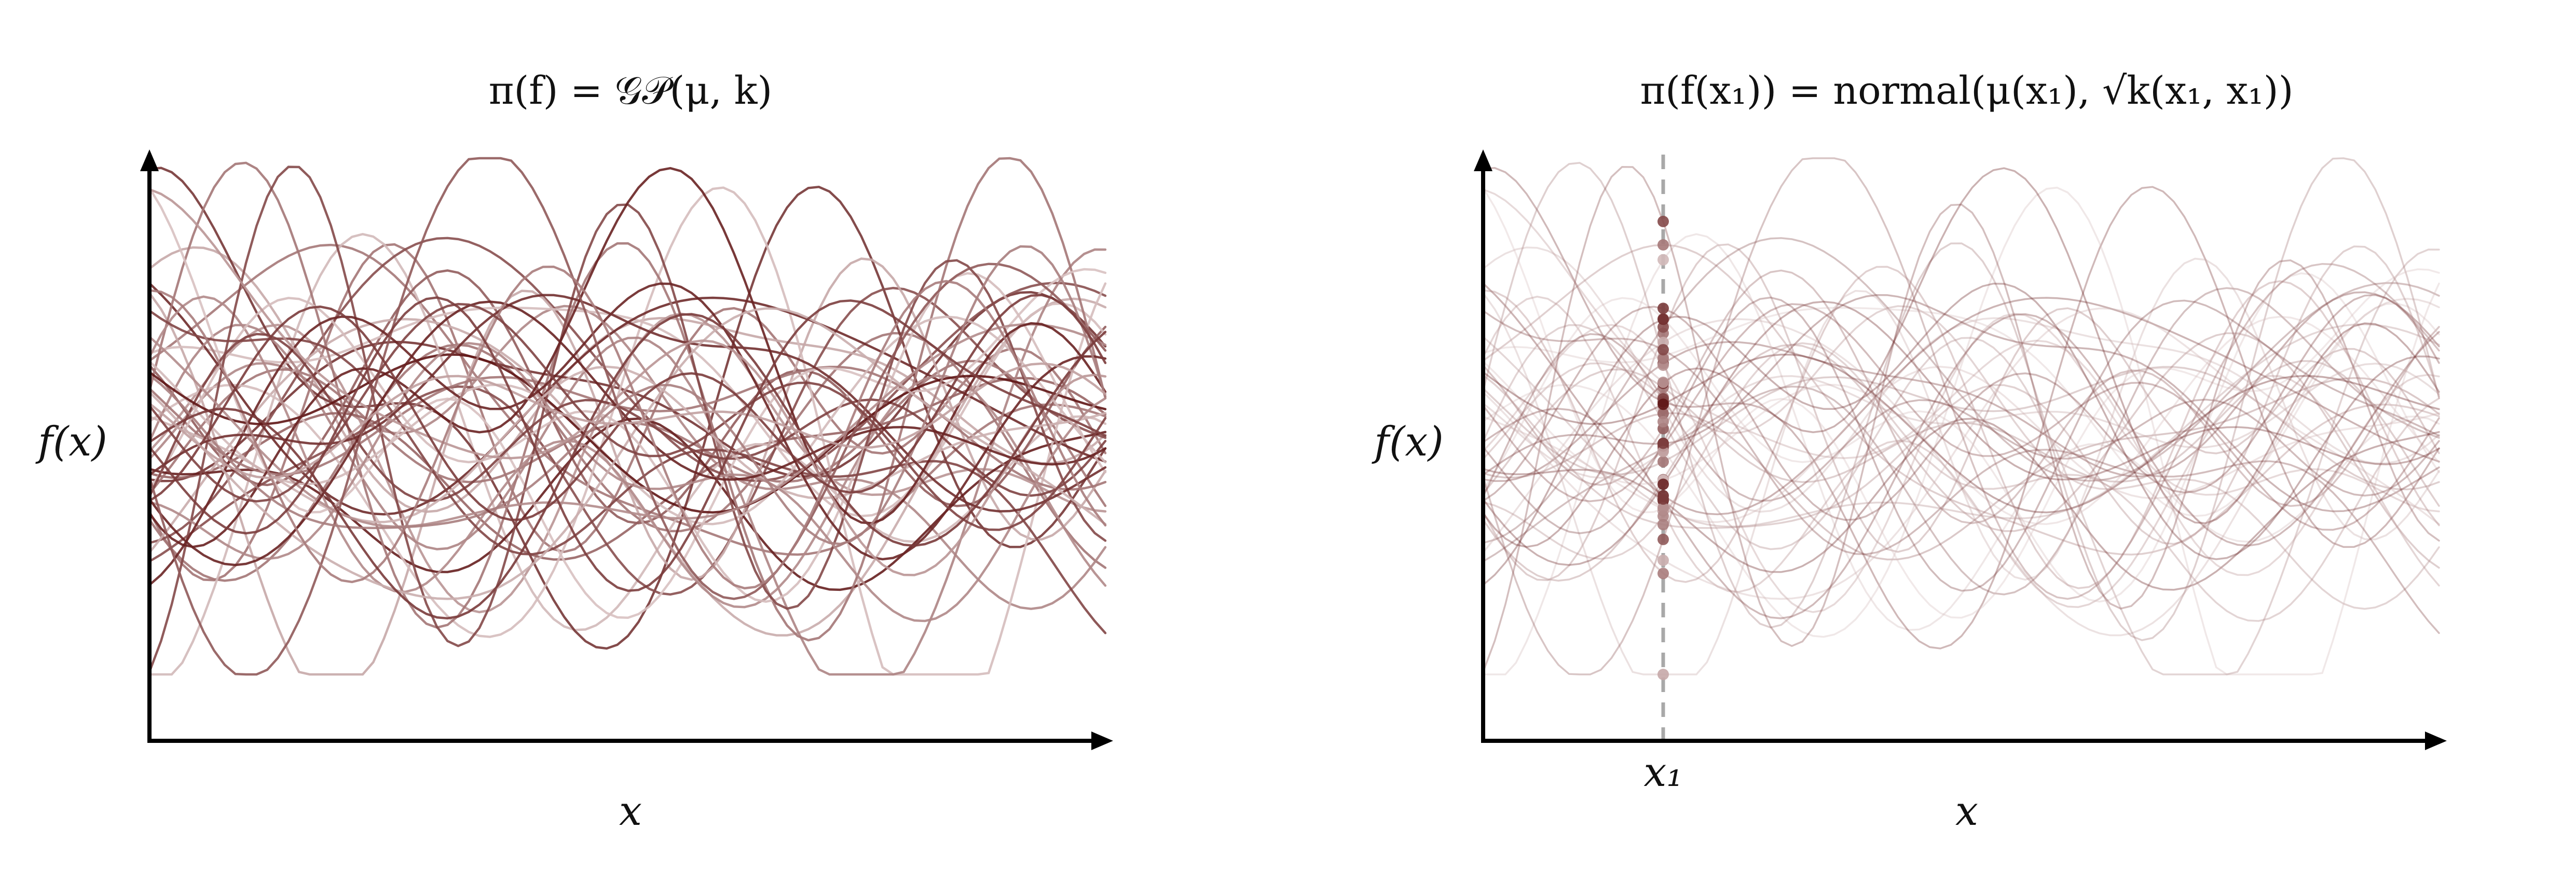 This screenshot has width=2576, height=884. What do you see at coordinates (2436, 741) in the screenshot?
I see `x-axis-arrow-icon` at bounding box center [2436, 741].